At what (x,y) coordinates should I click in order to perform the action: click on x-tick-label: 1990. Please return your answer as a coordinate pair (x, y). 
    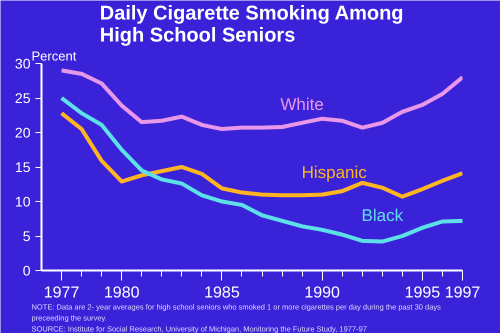
    Looking at the image, I should click on (322, 293).